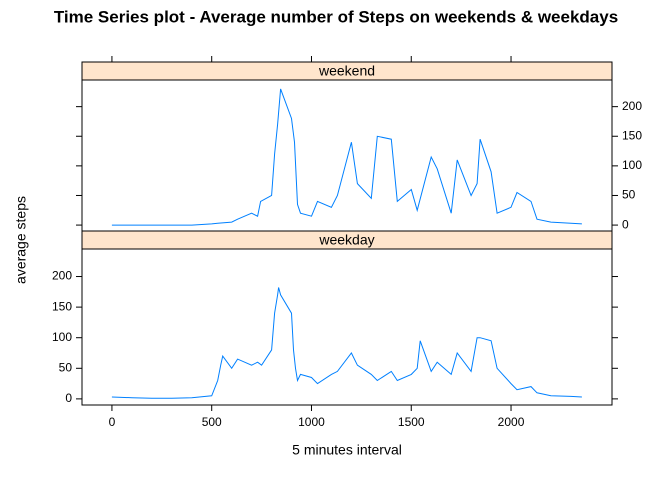 This screenshot has height=485, width=672. Describe the element at coordinates (411, 422) in the screenshot. I see `x-tick-label: 1500` at that location.